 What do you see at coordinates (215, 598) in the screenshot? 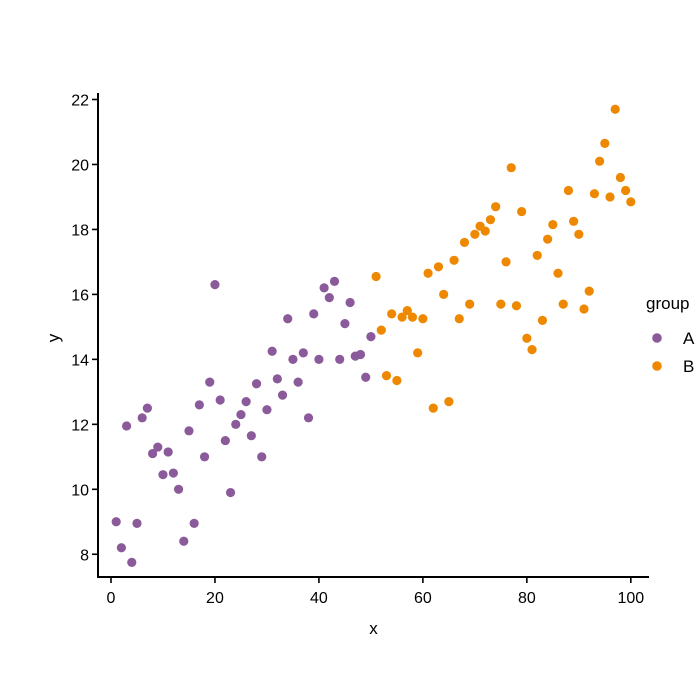
I see `x-tick-label-20: 20` at bounding box center [215, 598].